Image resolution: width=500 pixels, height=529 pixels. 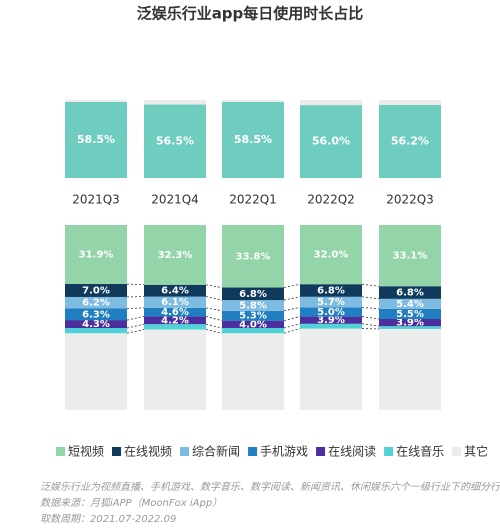 I want to click on legend-label: 在线视频, so click(x=148, y=451).